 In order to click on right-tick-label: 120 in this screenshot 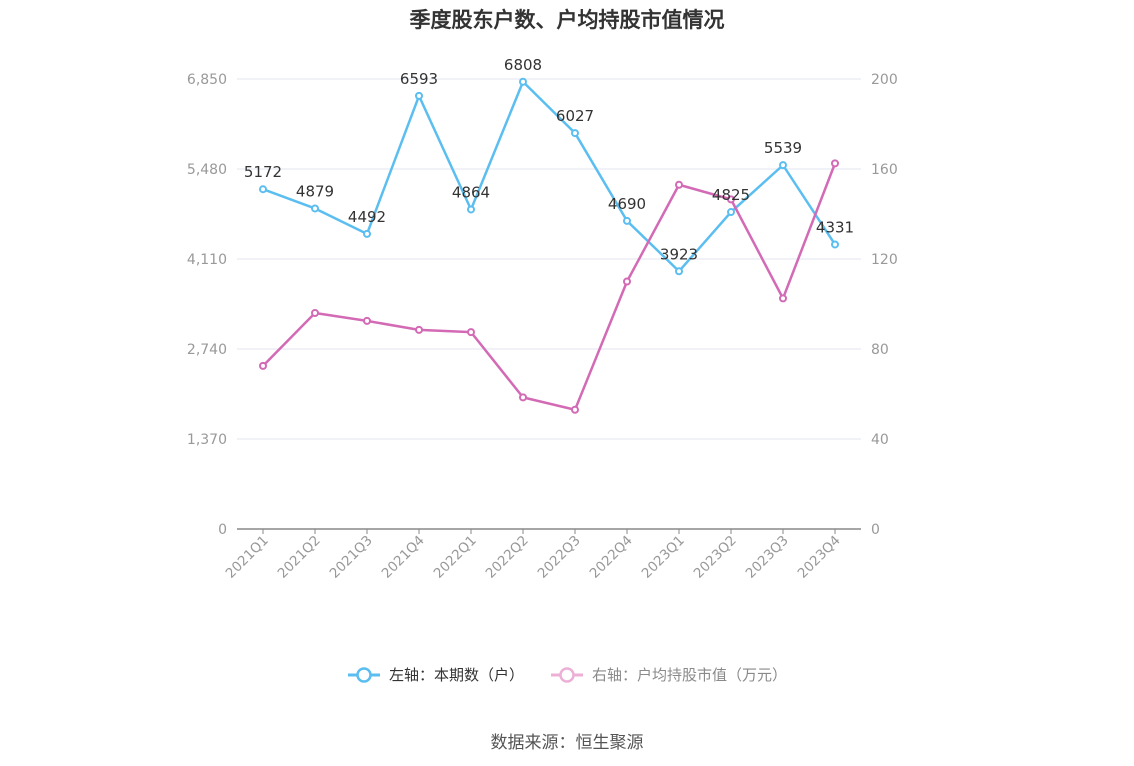, I will do `click(884, 260)`.